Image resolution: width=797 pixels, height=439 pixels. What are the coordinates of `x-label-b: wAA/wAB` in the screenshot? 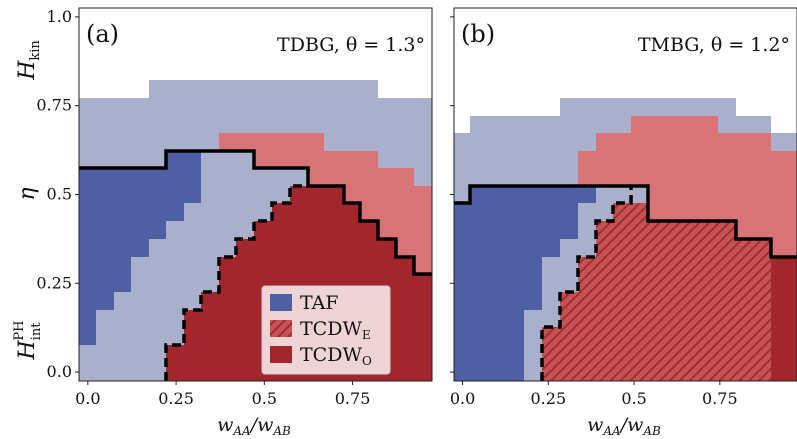 It's located at (624, 426).